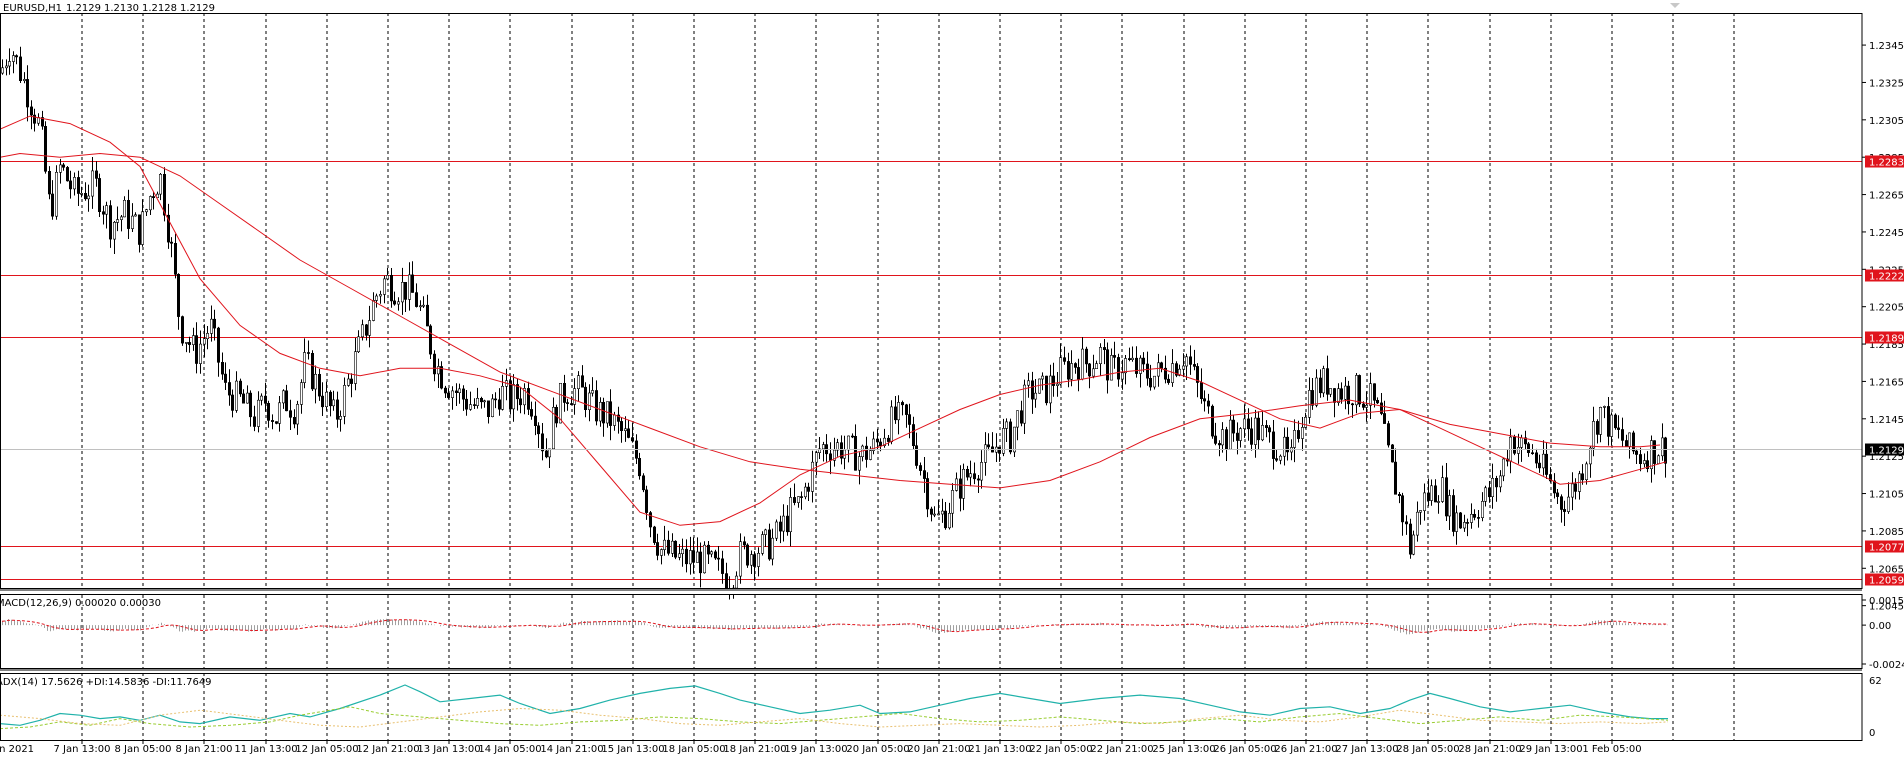 Image resolution: width=1904 pixels, height=760 pixels. What do you see at coordinates (1886, 277) in the screenshot?
I see `level-label: 1.2222` at bounding box center [1886, 277].